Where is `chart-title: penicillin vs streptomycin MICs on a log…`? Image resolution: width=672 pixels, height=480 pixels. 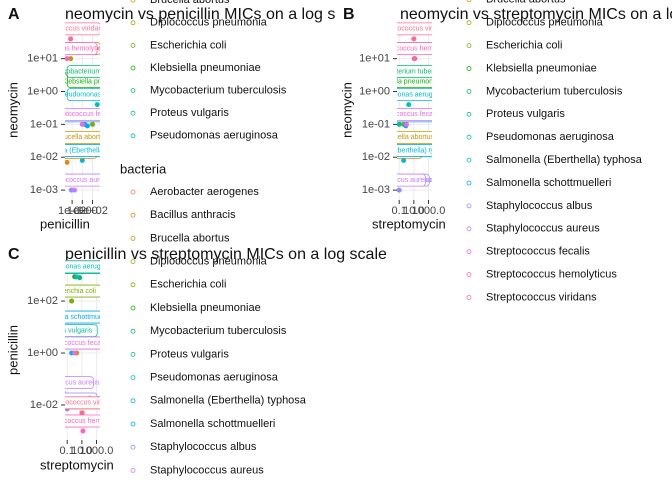
chart-title: penicillin vs streptomycin MICs on a log… is located at coordinates (226, 254).